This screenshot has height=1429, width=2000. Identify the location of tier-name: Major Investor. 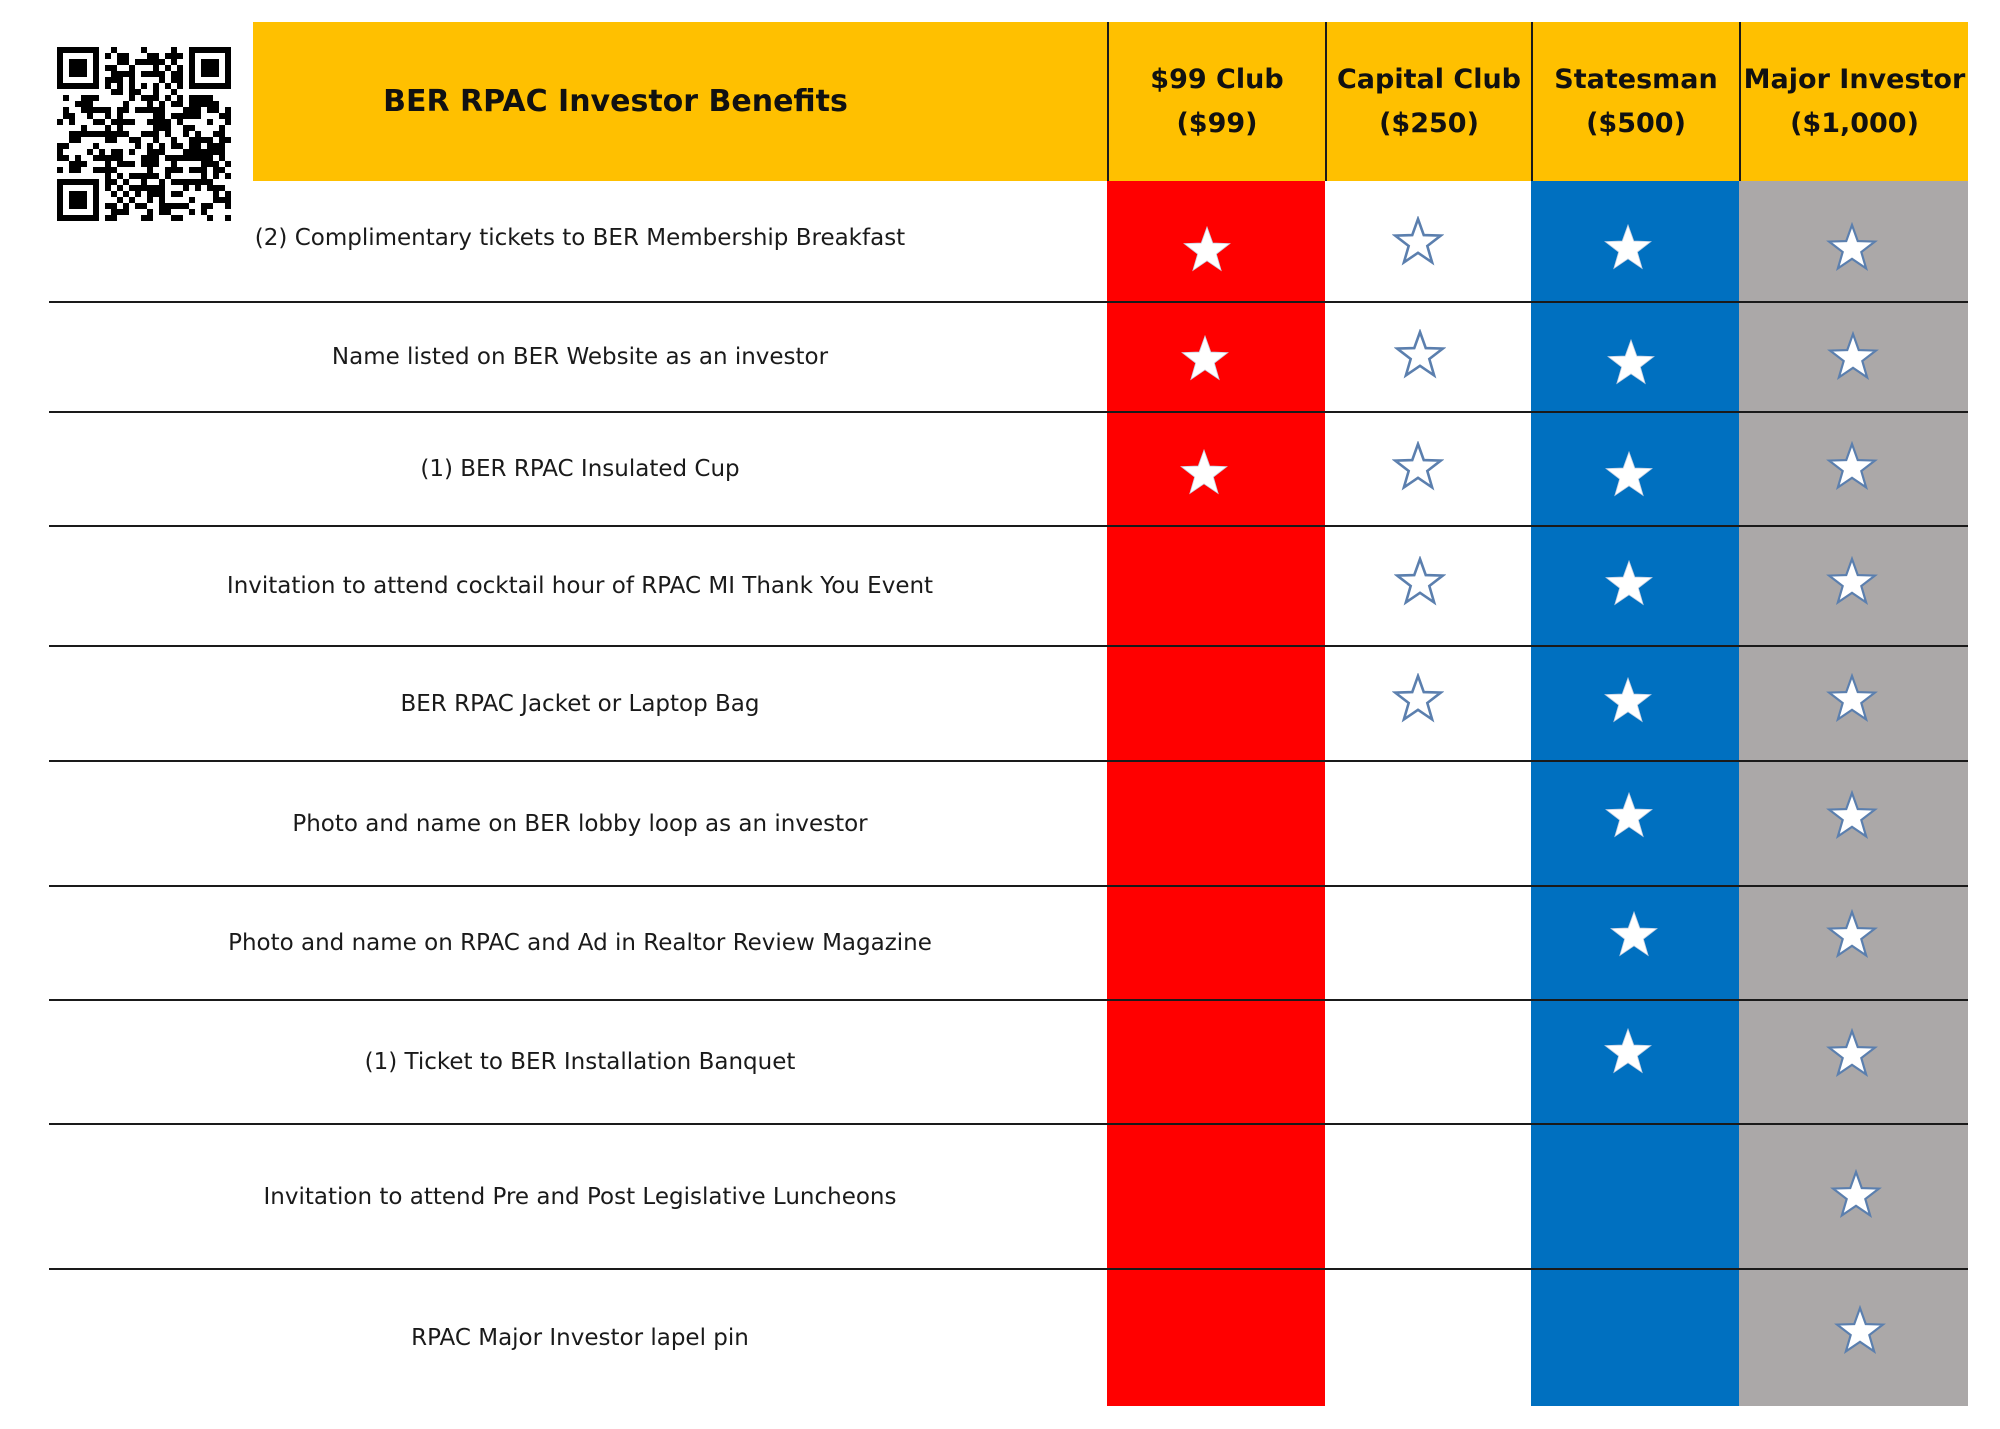
(1854, 79).